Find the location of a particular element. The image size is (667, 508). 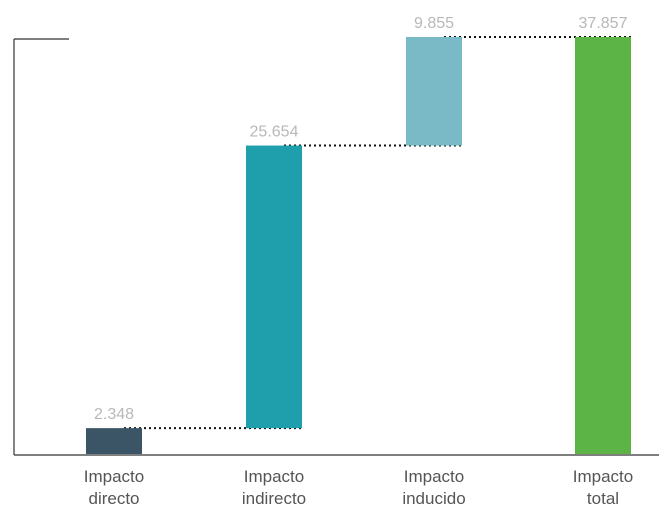

category-label-0: Impacto directo is located at coordinates (114, 487).